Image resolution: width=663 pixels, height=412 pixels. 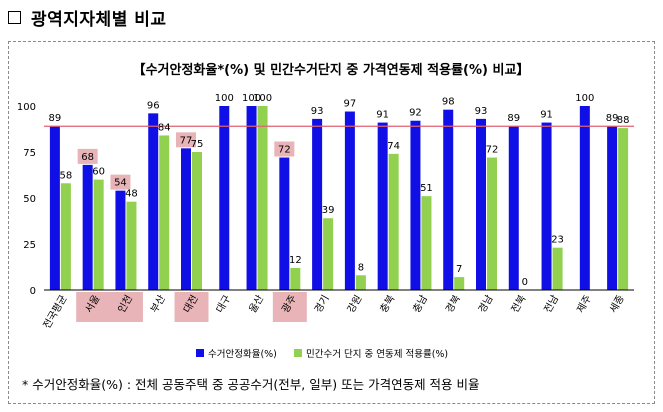 What do you see at coordinates (557, 240) in the screenshot?
I see `data-label-indexation-rate: 23` at bounding box center [557, 240].